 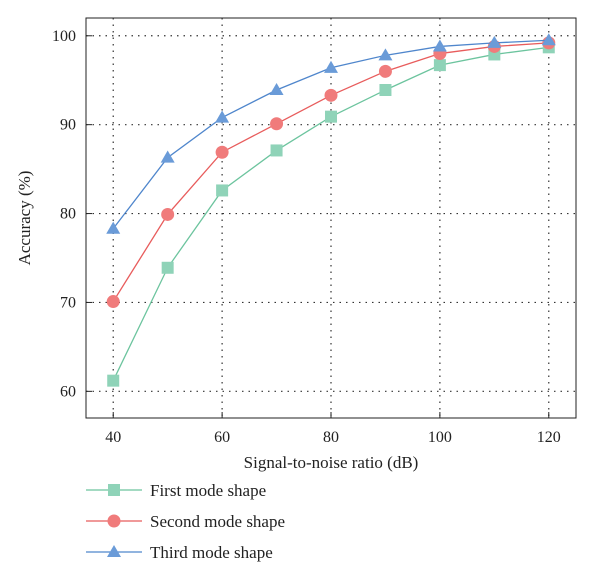 What do you see at coordinates (68, 125) in the screenshot?
I see `y-tick-label: 90` at bounding box center [68, 125].